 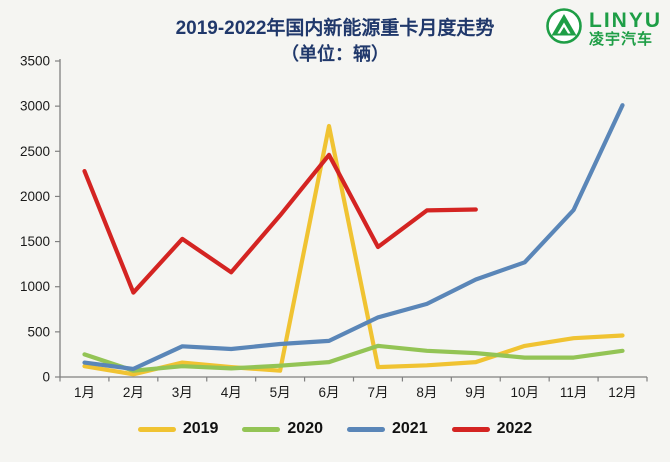 What do you see at coordinates (84, 392) in the screenshot?
I see `x-axis-label: 1月` at bounding box center [84, 392].